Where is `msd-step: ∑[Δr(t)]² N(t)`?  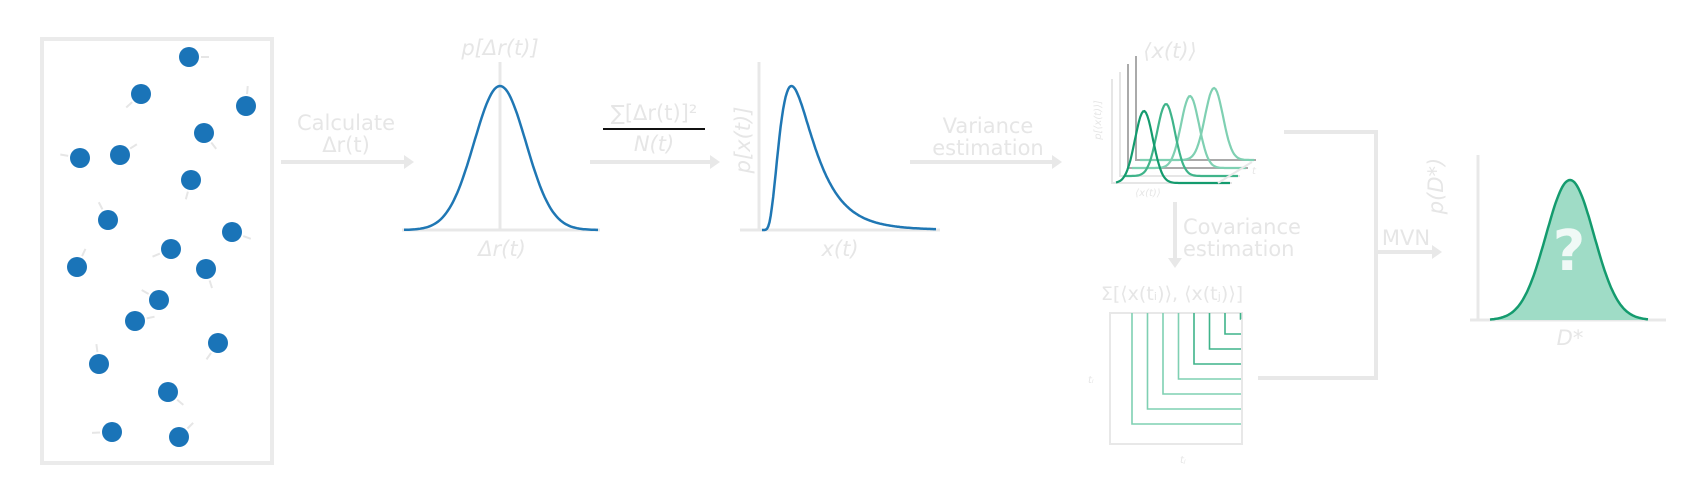 msd-step: ∑[Δr(t)]² N(t) is located at coordinates (655, 135).